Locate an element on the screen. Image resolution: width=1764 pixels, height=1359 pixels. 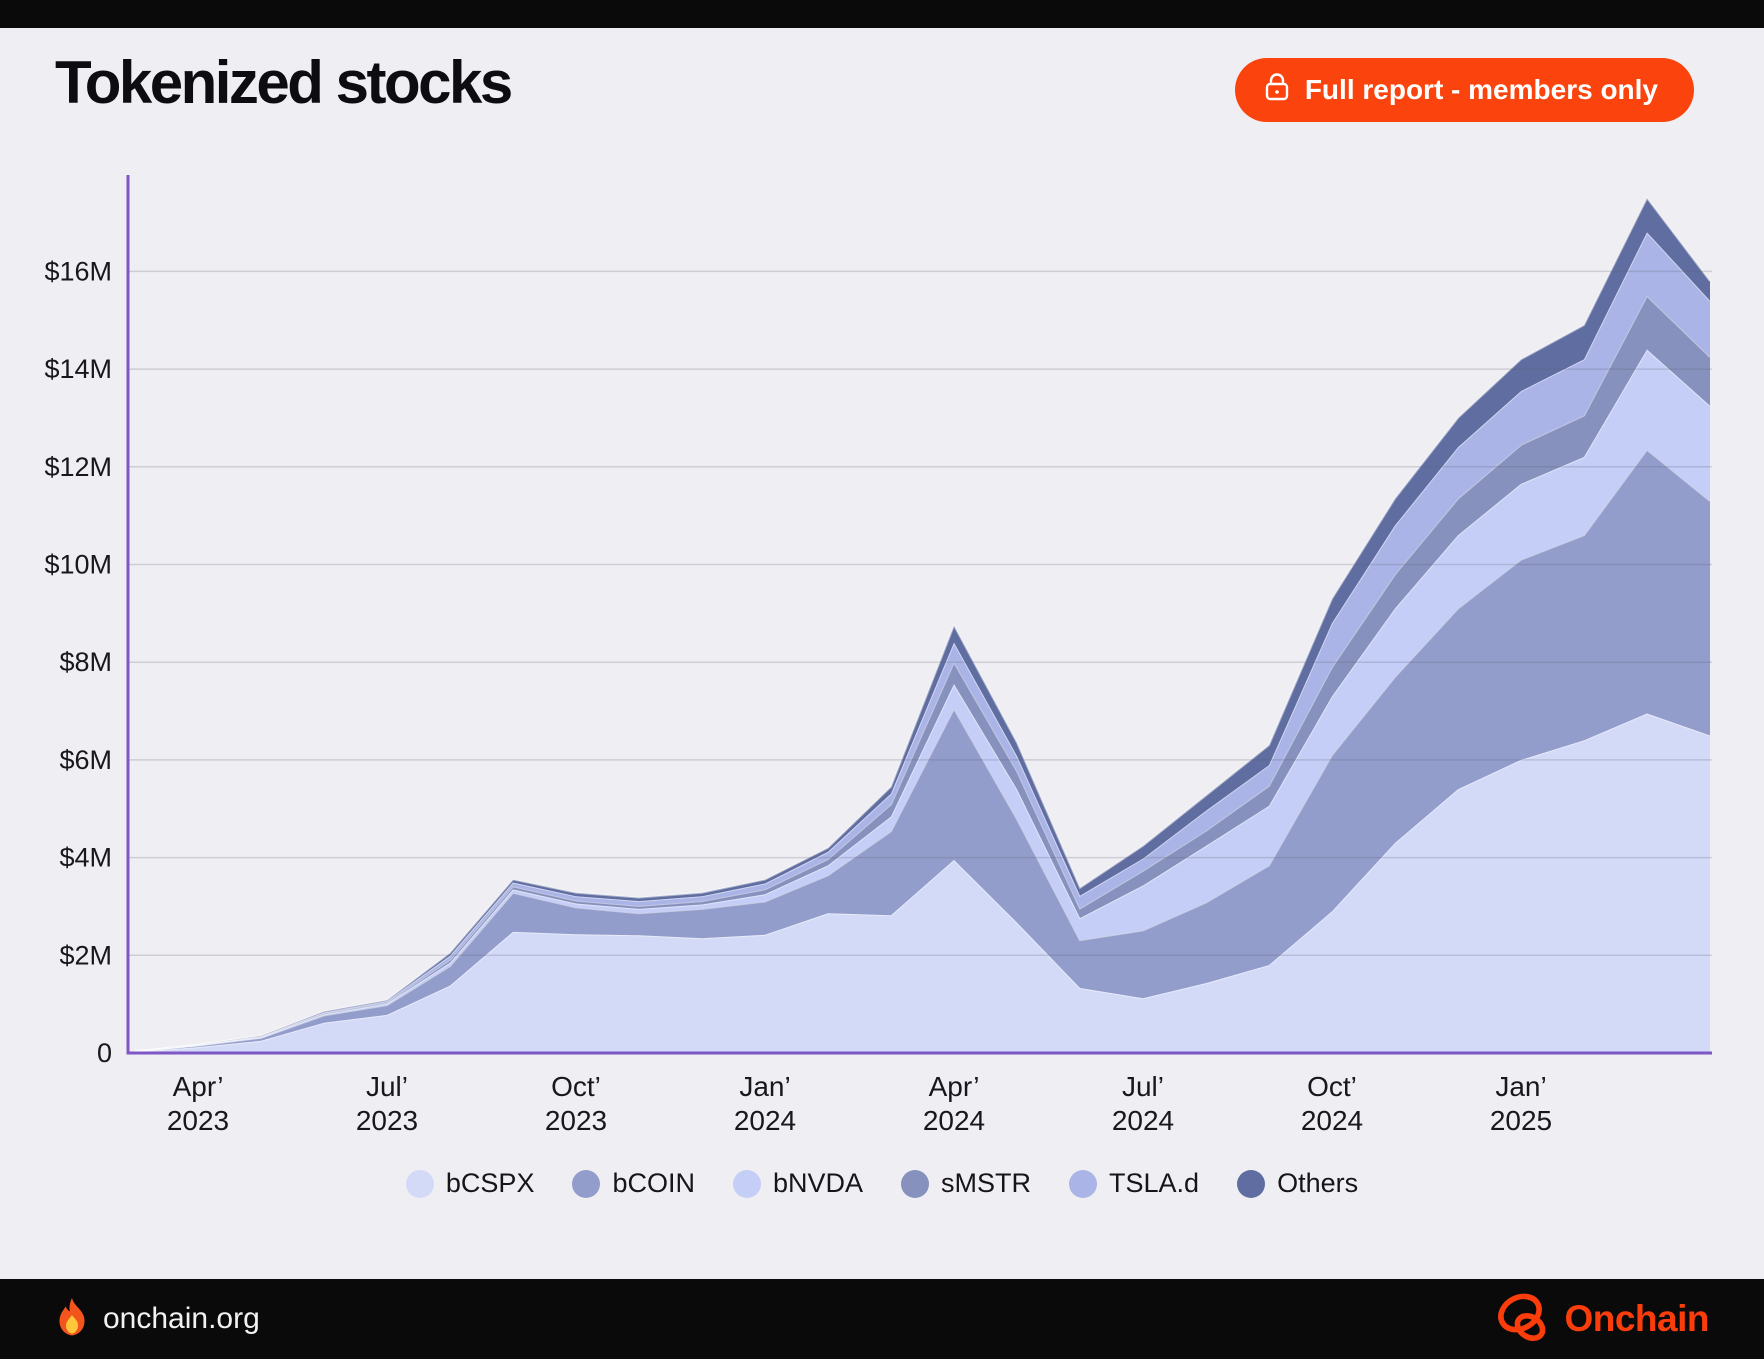
x-axis-label-year: 2025 is located at coordinates (1521, 1120).